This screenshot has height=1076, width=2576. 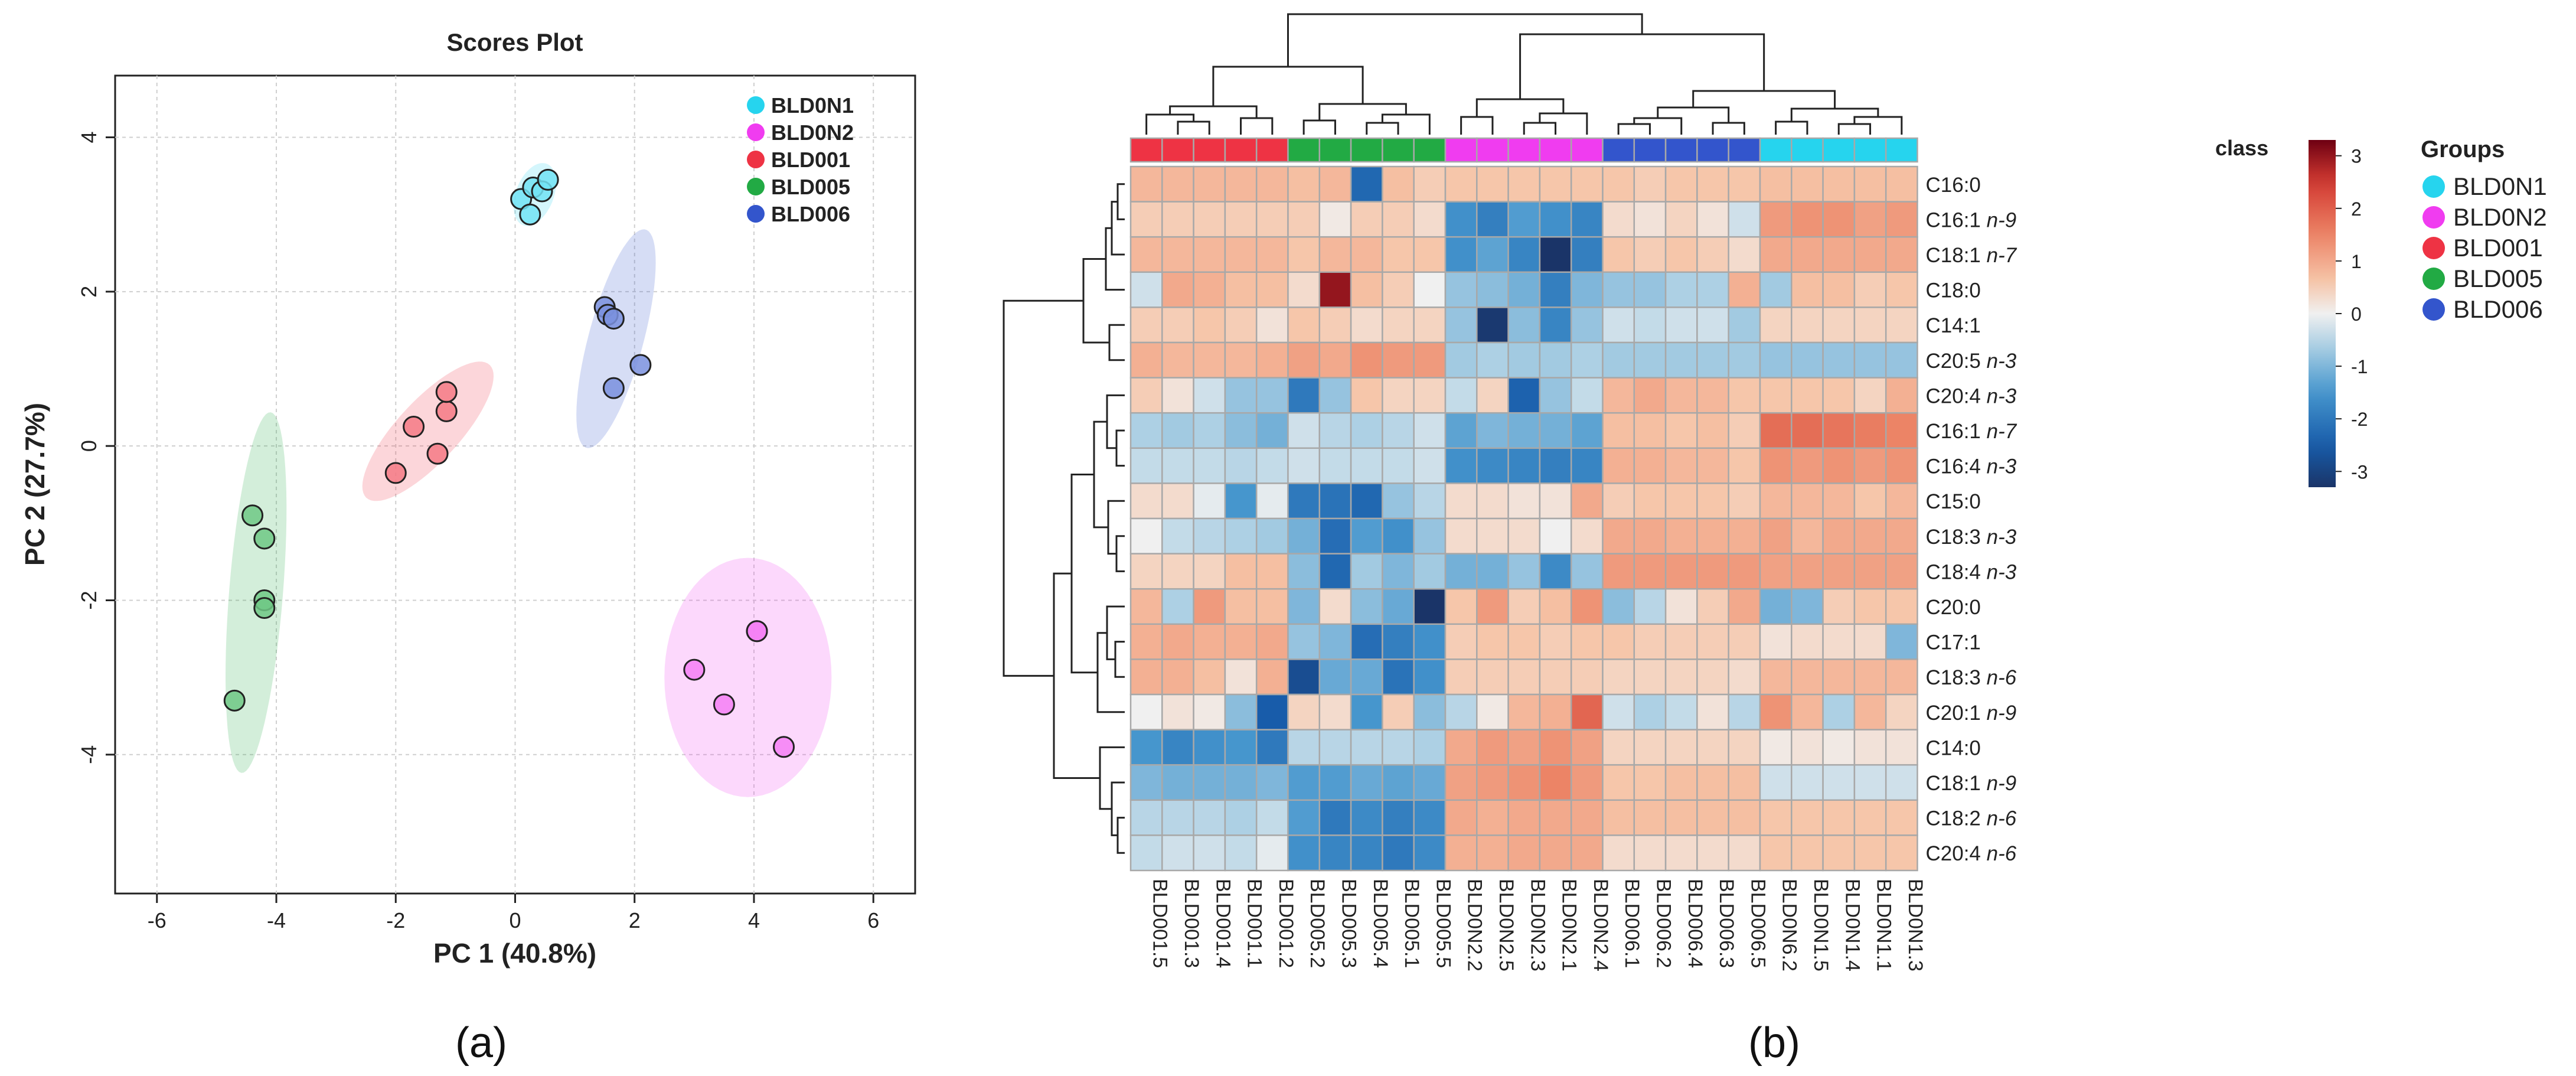 What do you see at coordinates (754, 920) in the screenshot?
I see `x-tick-label: 4` at bounding box center [754, 920].